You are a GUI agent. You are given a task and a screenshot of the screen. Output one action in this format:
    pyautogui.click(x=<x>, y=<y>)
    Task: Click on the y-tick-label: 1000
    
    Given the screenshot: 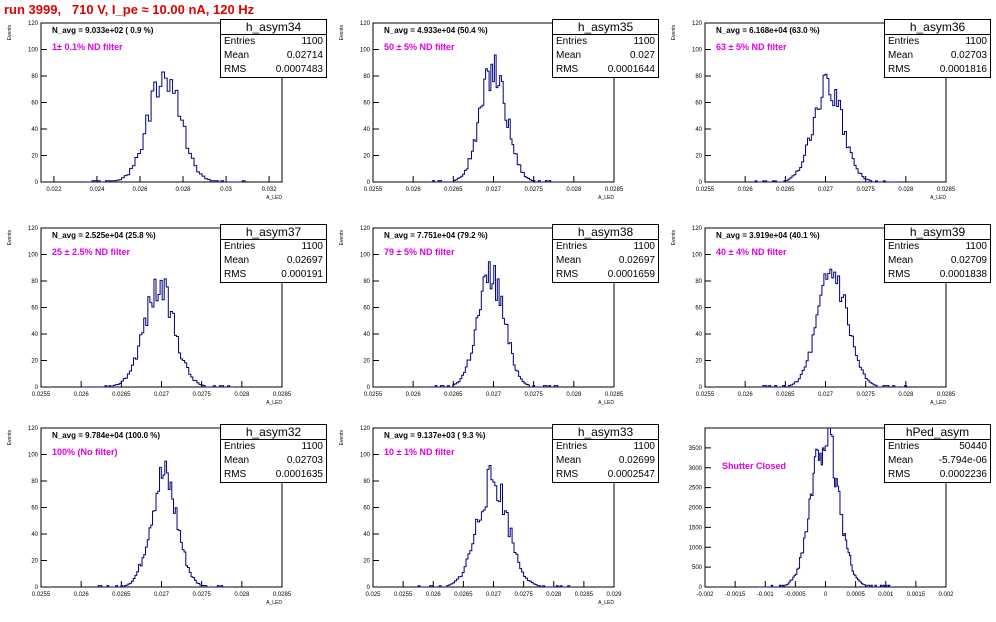 What is the action you would take?
    pyautogui.click(x=696, y=548)
    